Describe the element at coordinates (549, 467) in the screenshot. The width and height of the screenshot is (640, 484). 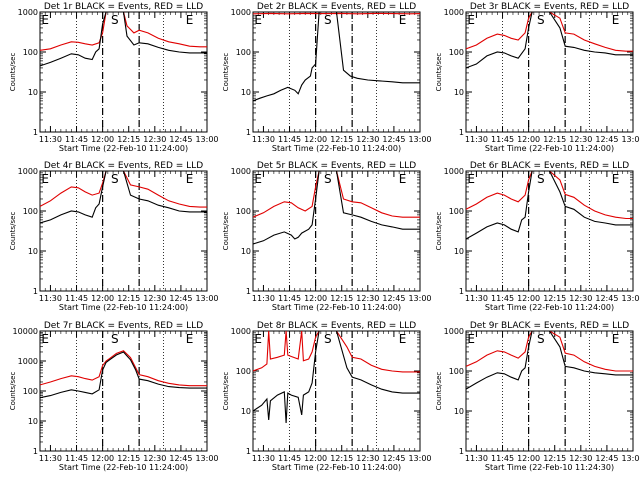
I see `x-axis-label: Start Time (22-Feb-10 11:24:30)` at that location.